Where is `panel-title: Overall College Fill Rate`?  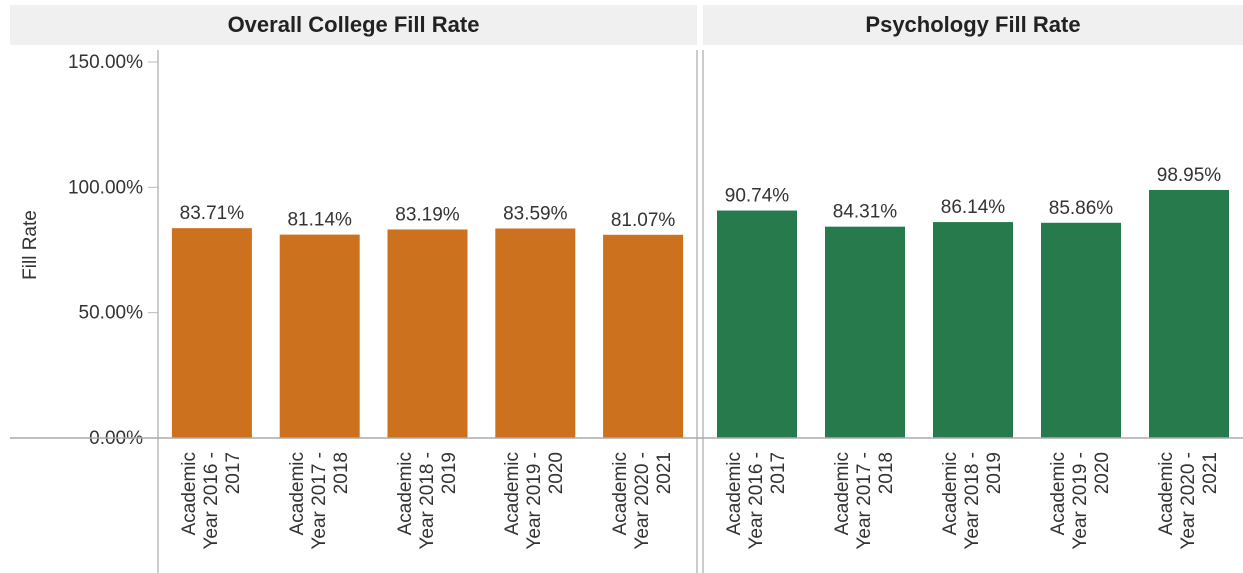
panel-title: Overall College Fill Rate is located at coordinates (353, 25).